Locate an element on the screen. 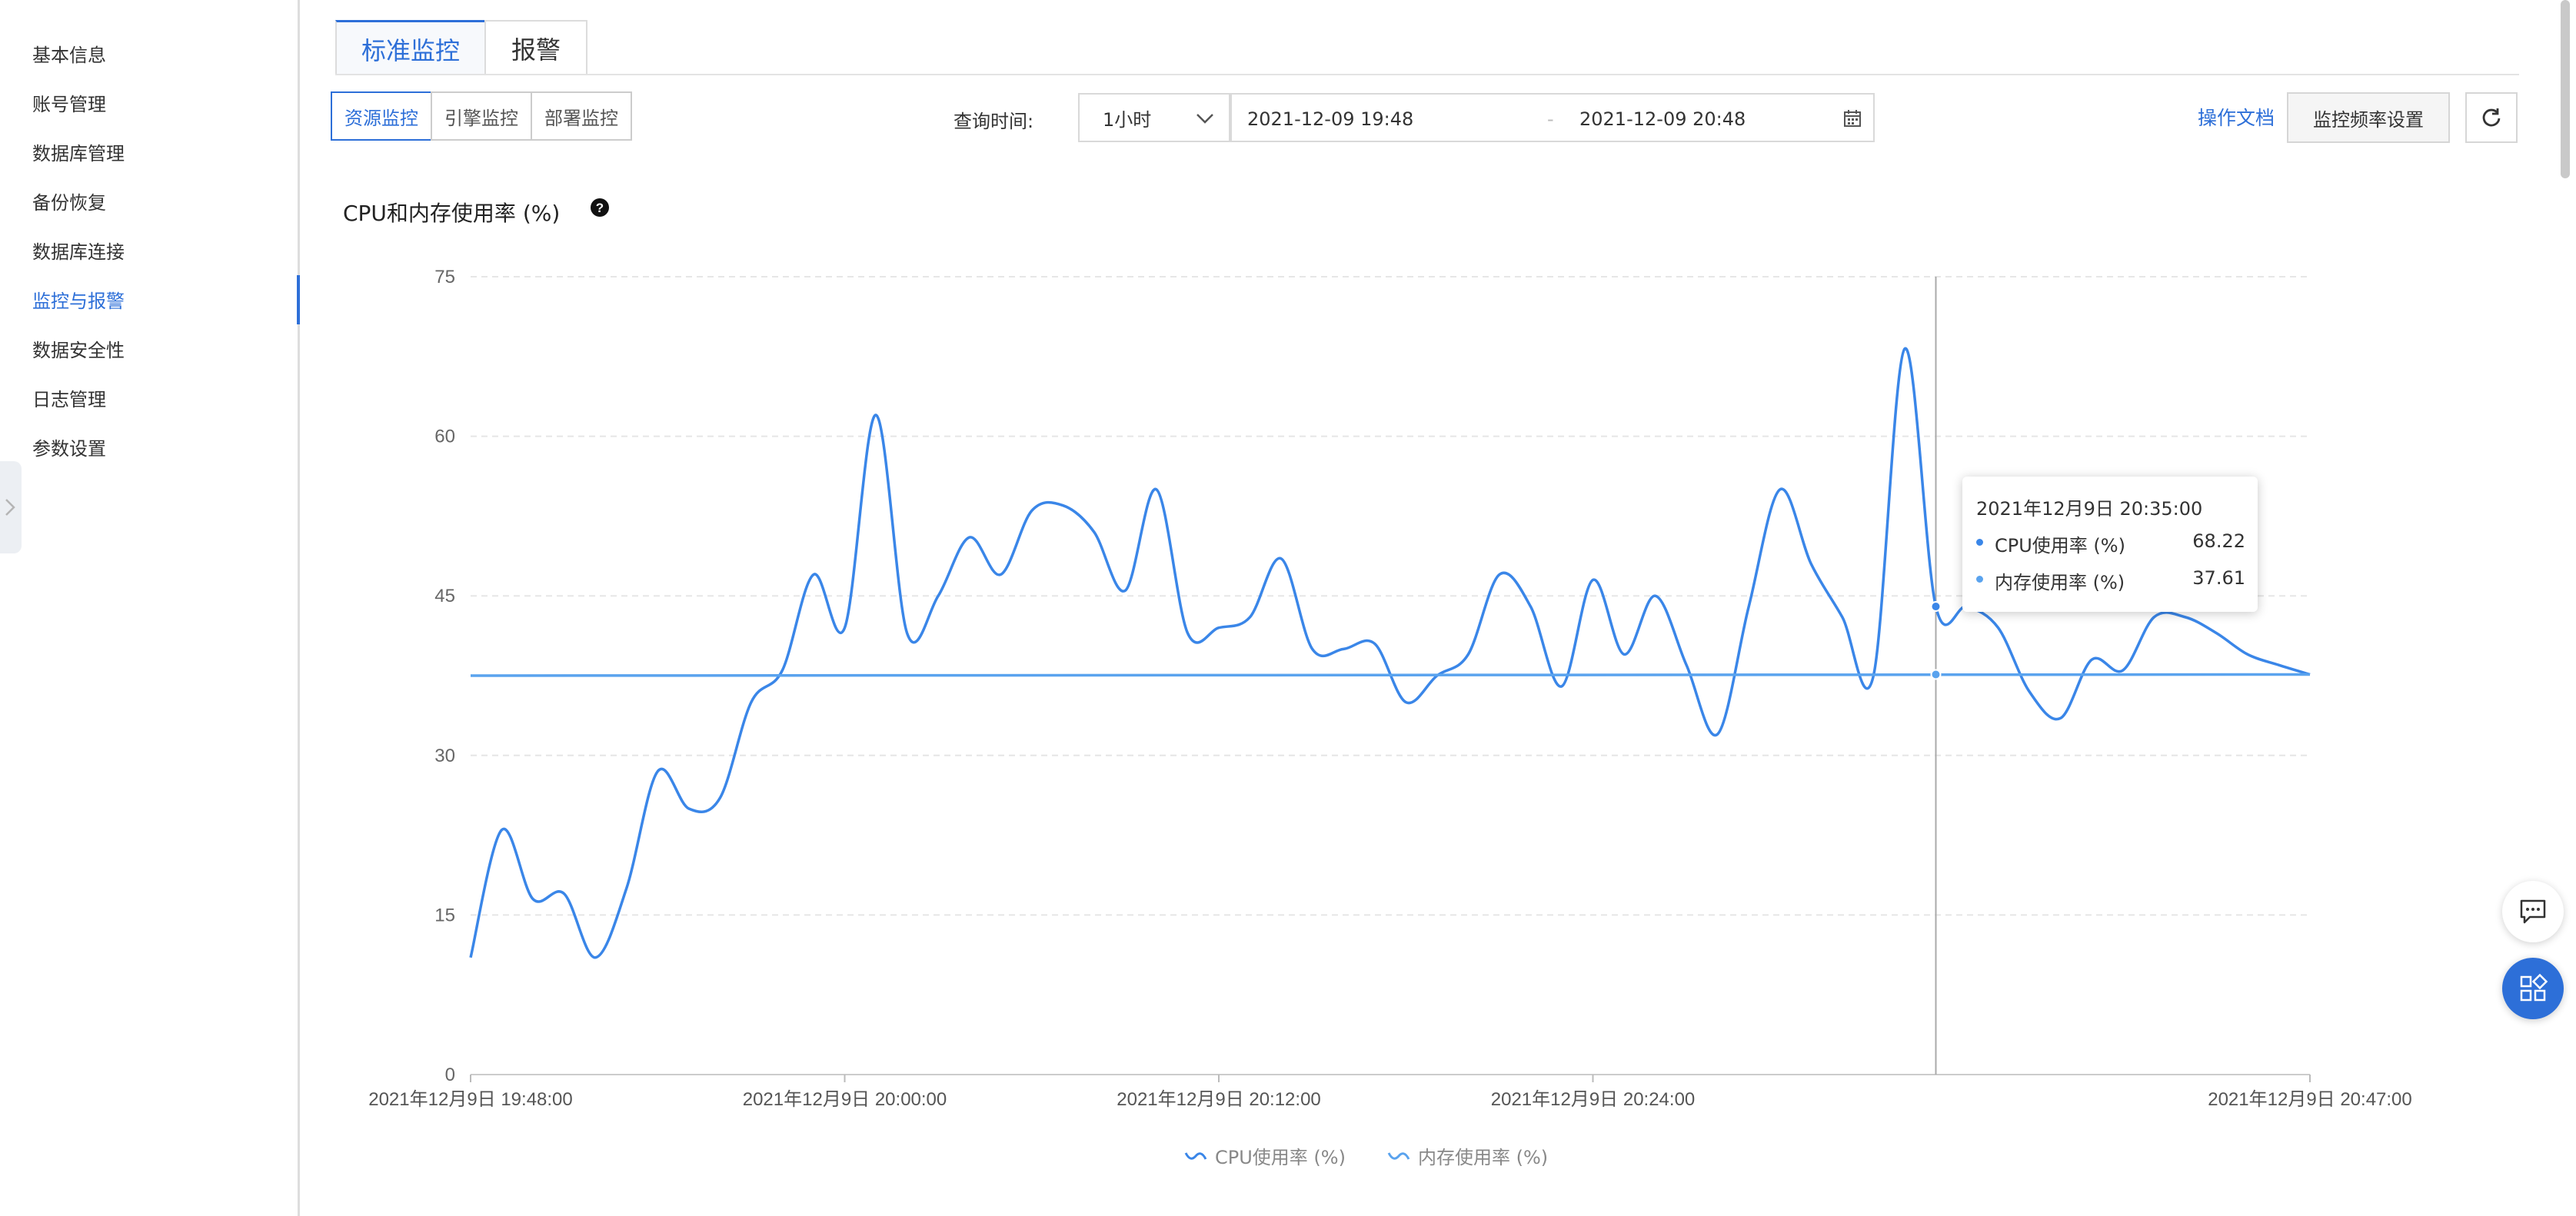 The height and width of the screenshot is (1216, 2576). y-tick-label: 45 is located at coordinates (445, 596).